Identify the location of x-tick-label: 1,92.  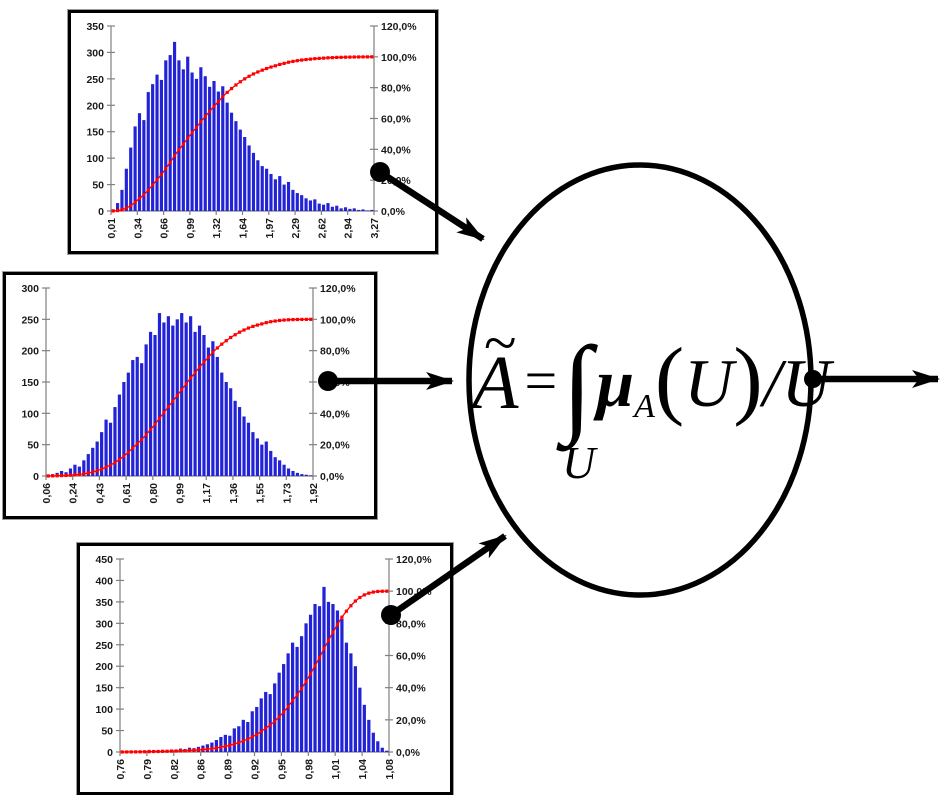
(314, 493).